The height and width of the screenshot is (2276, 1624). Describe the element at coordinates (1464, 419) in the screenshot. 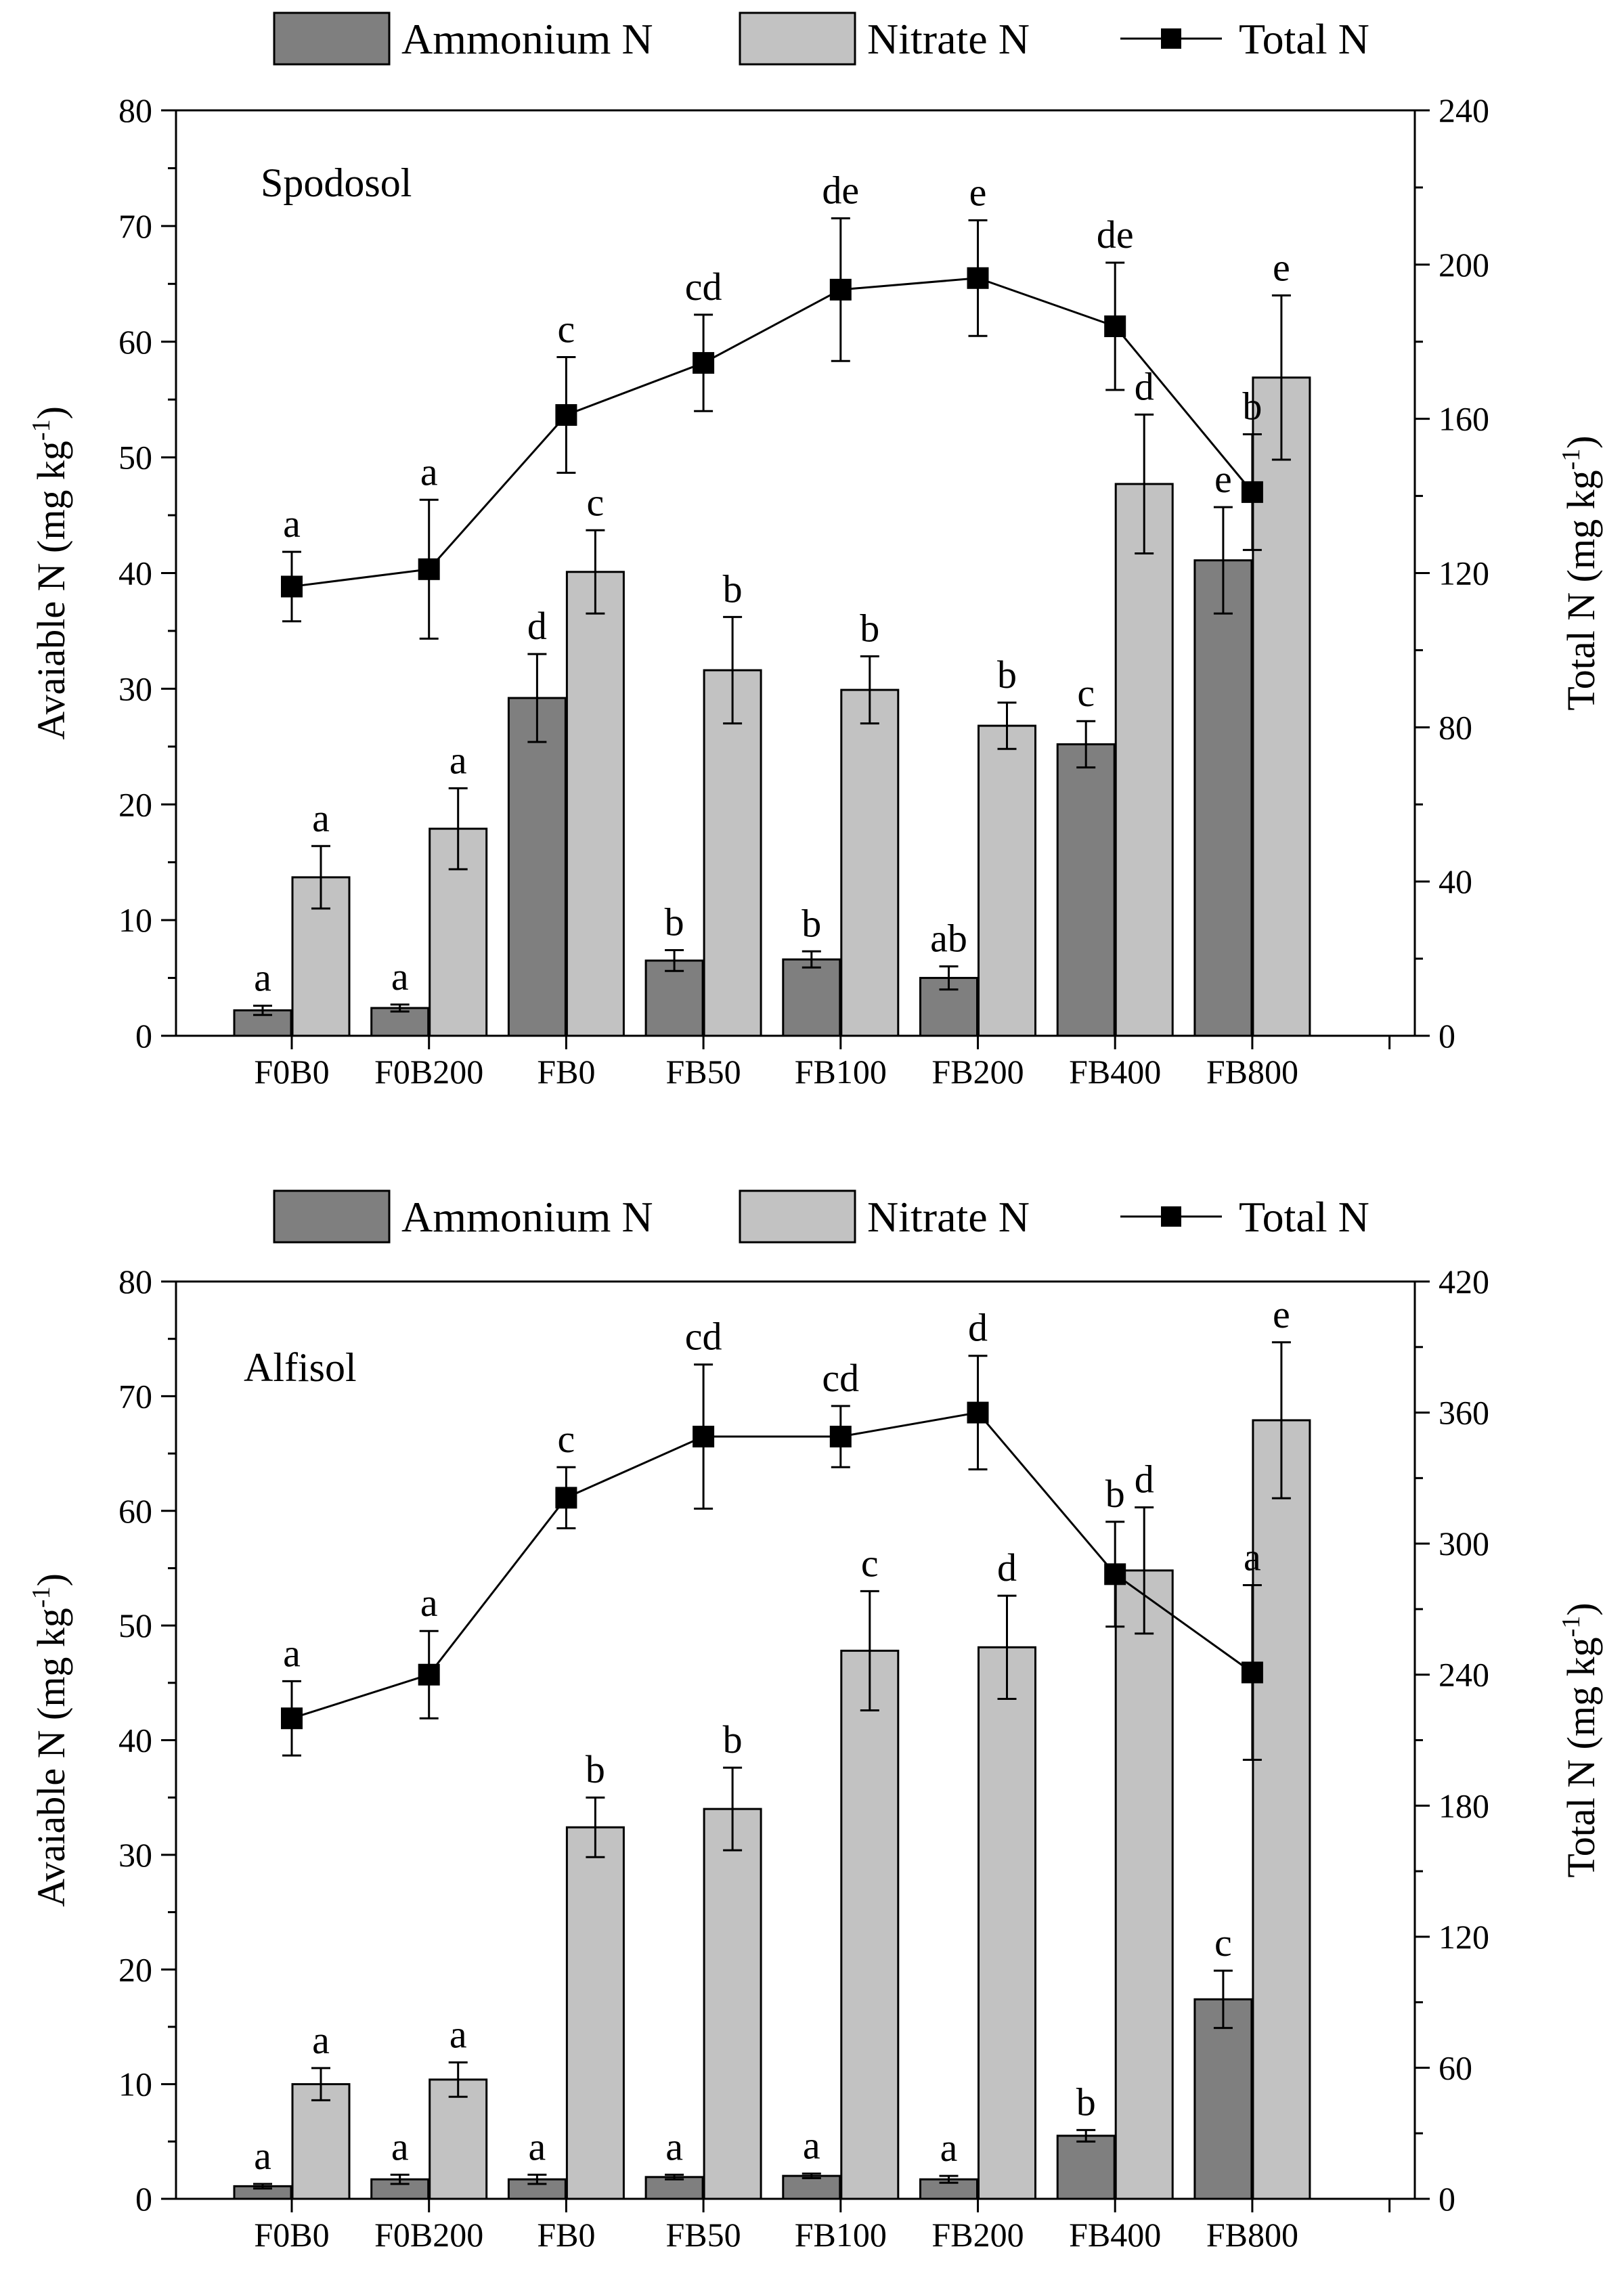

I see `y-right-tick-label: 160` at that location.